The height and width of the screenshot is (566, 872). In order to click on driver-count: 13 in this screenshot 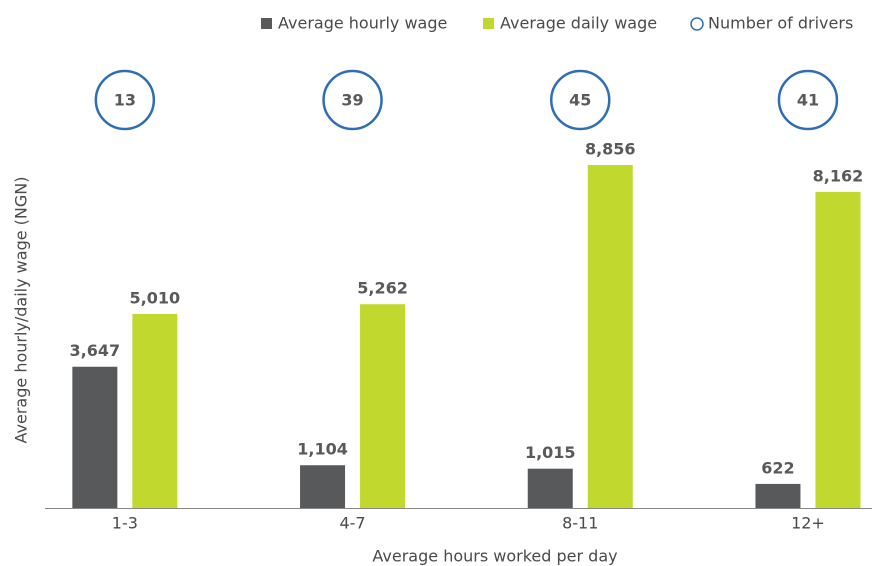, I will do `click(125, 100)`.